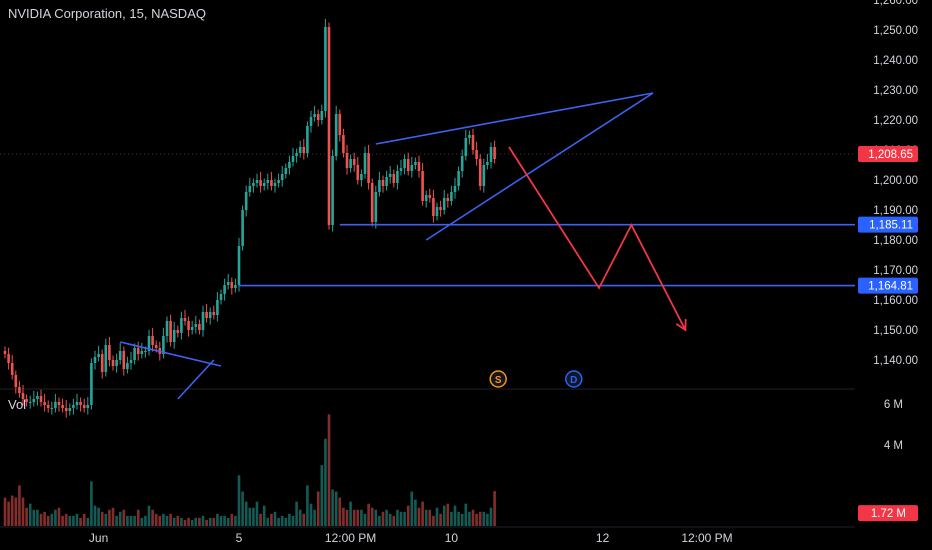 The height and width of the screenshot is (550, 932). Describe the element at coordinates (597, 238) in the screenshot. I see `projection-path` at that location.